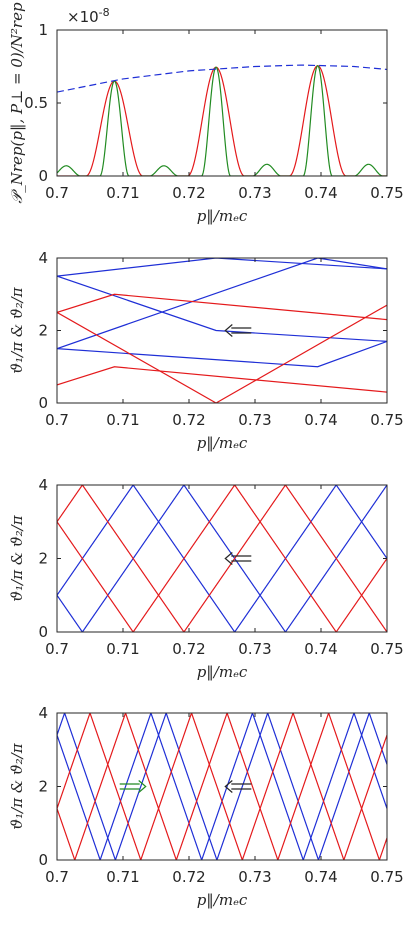  What do you see at coordinates (88, 16) in the screenshot?
I see `y-exponent-label: ×10⁻⁸` at bounding box center [88, 16].